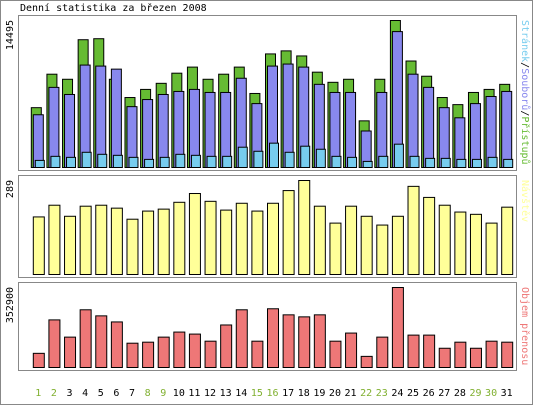 The height and width of the screenshot is (405, 533). I want to click on x-tick-label: 10, so click(179, 393).